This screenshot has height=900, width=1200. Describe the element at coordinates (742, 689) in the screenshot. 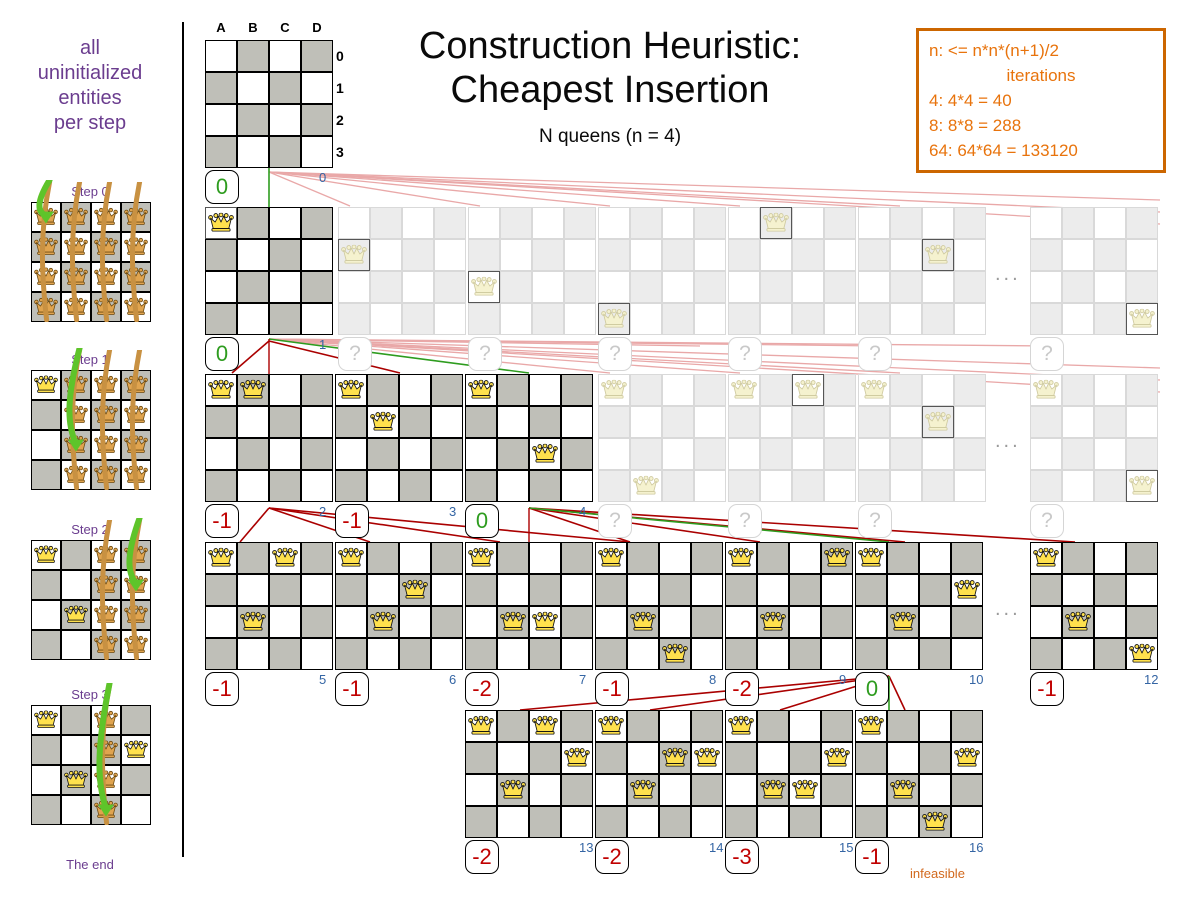

I see `score-badge-n9: -2` at that location.